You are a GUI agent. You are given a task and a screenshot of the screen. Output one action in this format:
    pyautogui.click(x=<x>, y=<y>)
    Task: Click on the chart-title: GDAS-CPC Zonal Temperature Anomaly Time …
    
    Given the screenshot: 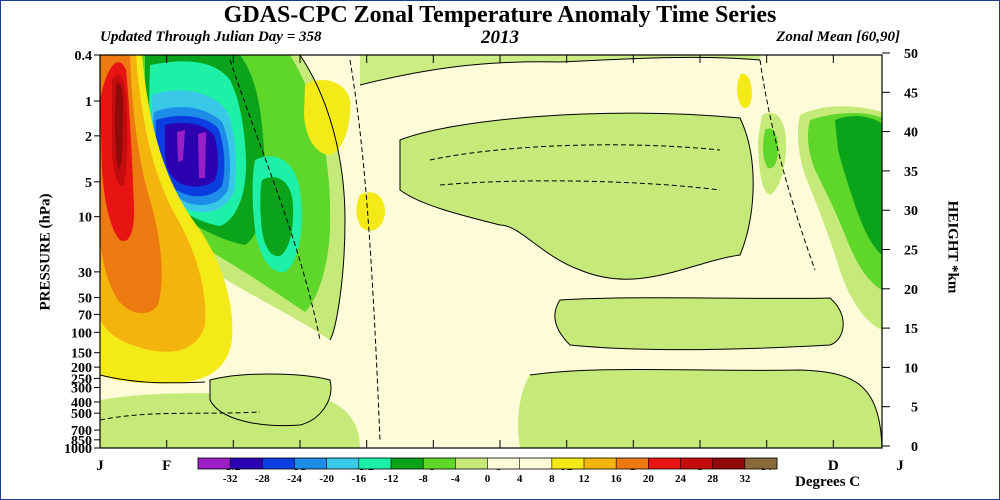 What is the action you would take?
    pyautogui.click(x=500, y=15)
    